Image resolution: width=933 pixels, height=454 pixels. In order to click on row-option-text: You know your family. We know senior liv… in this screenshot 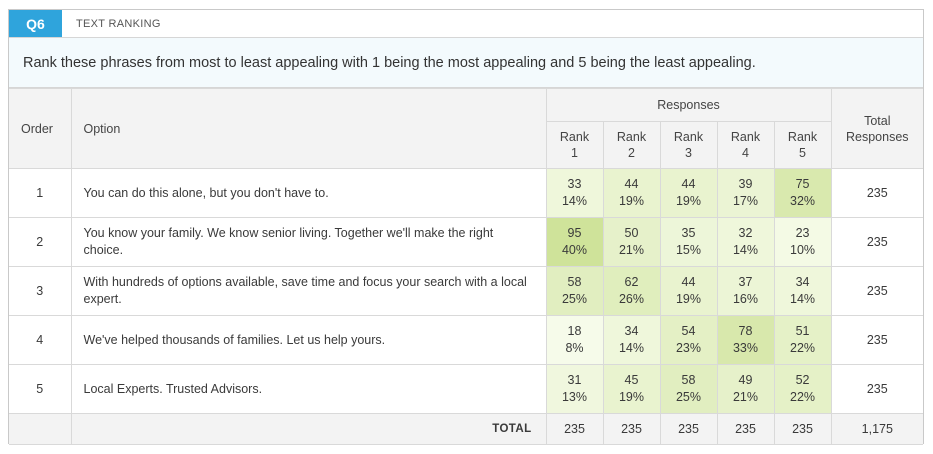, I will do `click(308, 242)`.